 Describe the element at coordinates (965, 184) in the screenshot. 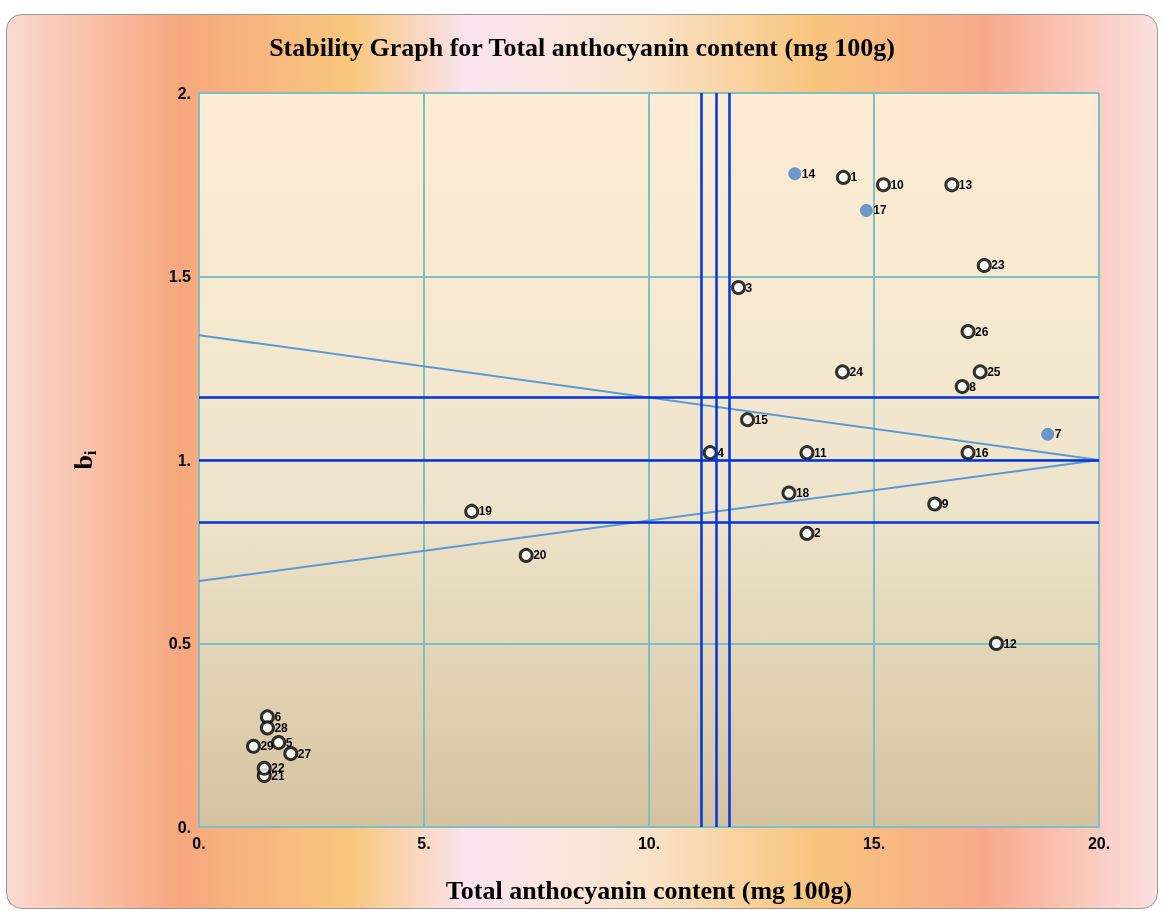

I see `annotation: 13` at that location.